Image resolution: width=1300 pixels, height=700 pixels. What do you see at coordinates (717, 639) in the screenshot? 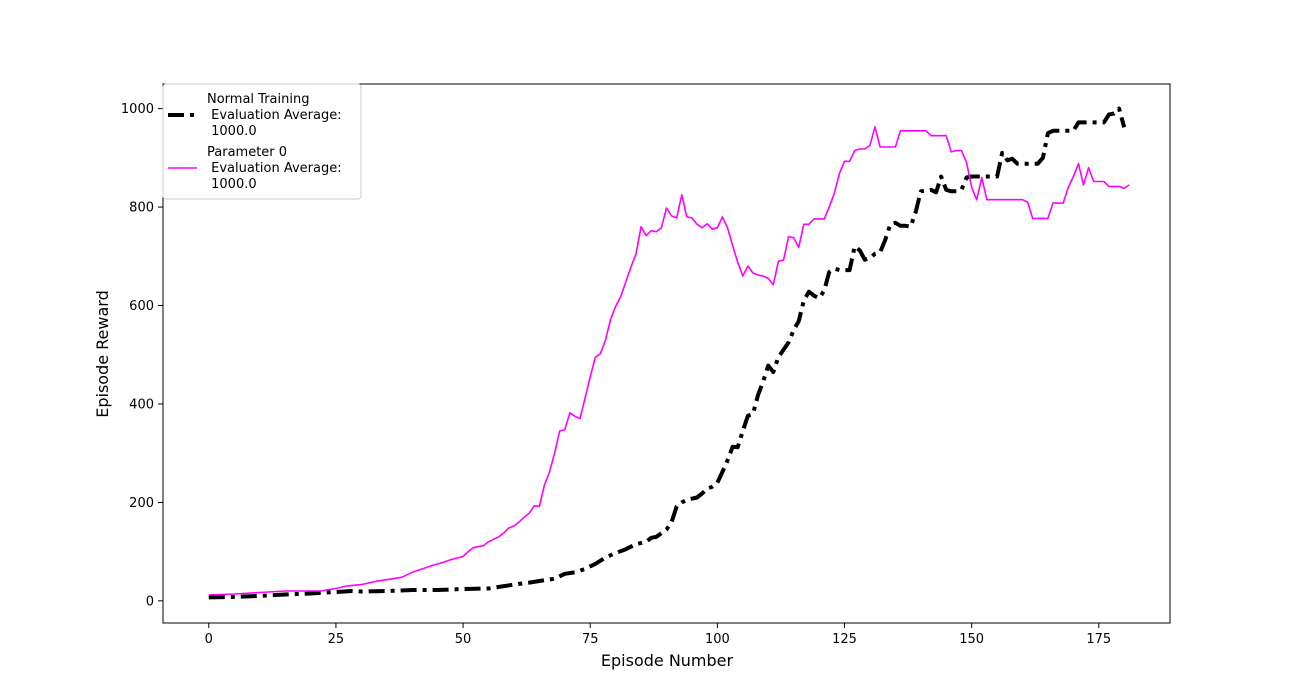
I see `x-tick-label: 100` at bounding box center [717, 639].